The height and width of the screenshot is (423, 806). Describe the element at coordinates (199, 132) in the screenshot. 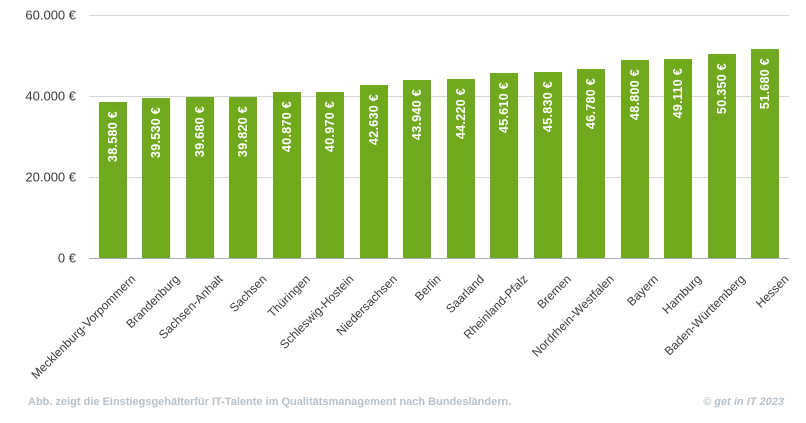

I see `bar-value-label: 39.680 €` at that location.